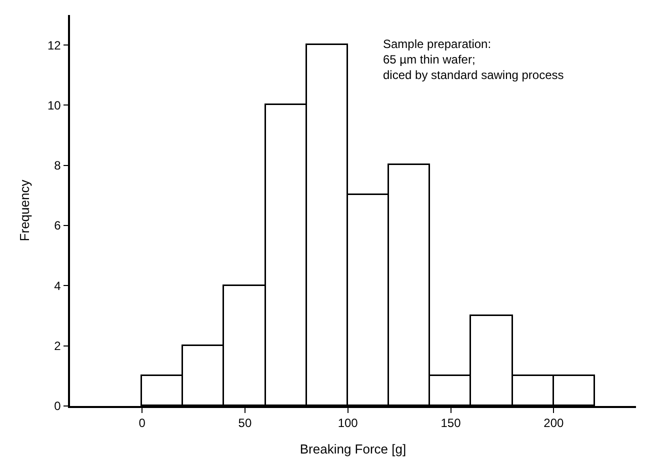  I want to click on y-tick-label: 0, so click(58, 406).